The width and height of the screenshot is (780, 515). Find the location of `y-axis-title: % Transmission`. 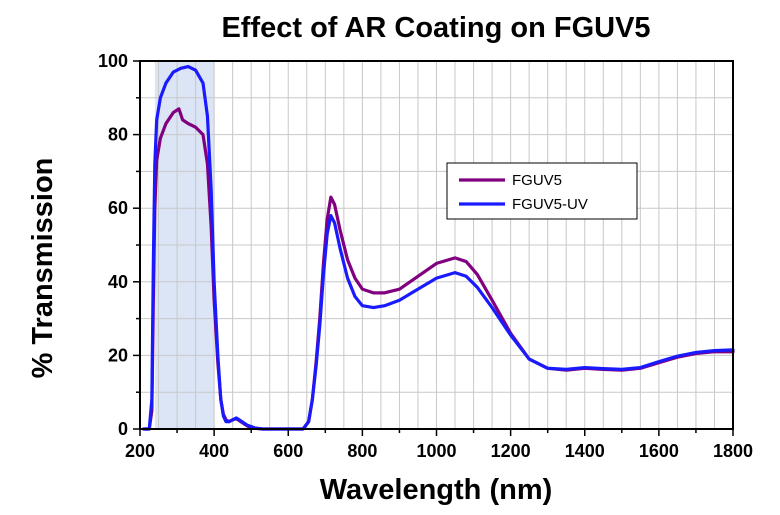

y-axis-title: % Transmission is located at coordinates (43, 268).